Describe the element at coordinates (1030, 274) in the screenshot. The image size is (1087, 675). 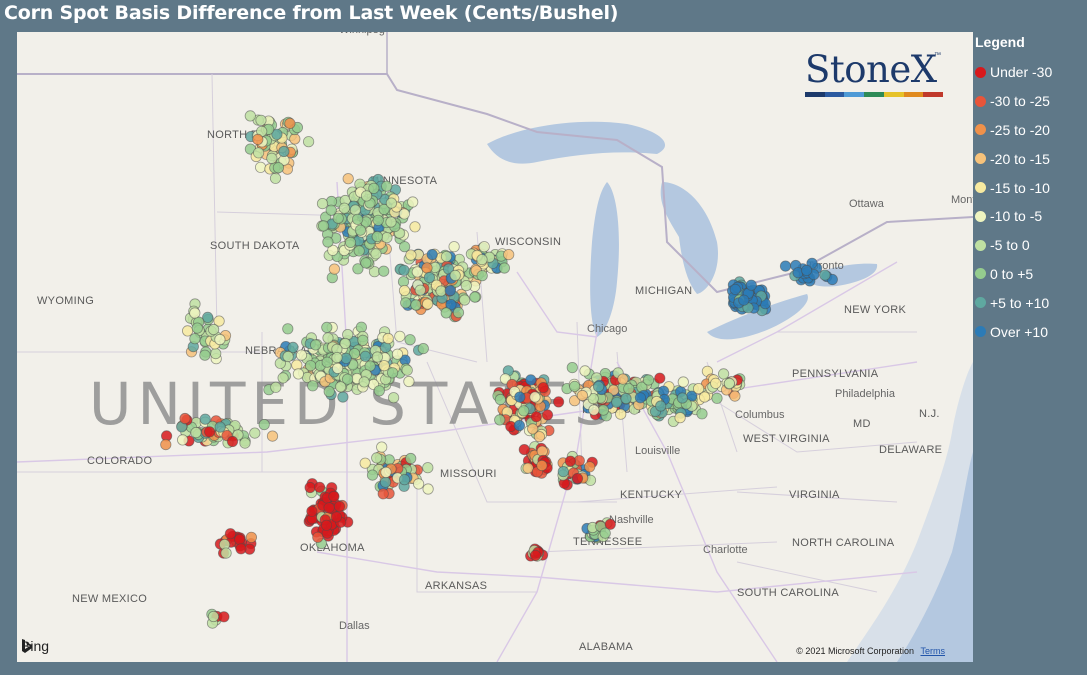
I see `legend-item: 0 to +5` at that location.